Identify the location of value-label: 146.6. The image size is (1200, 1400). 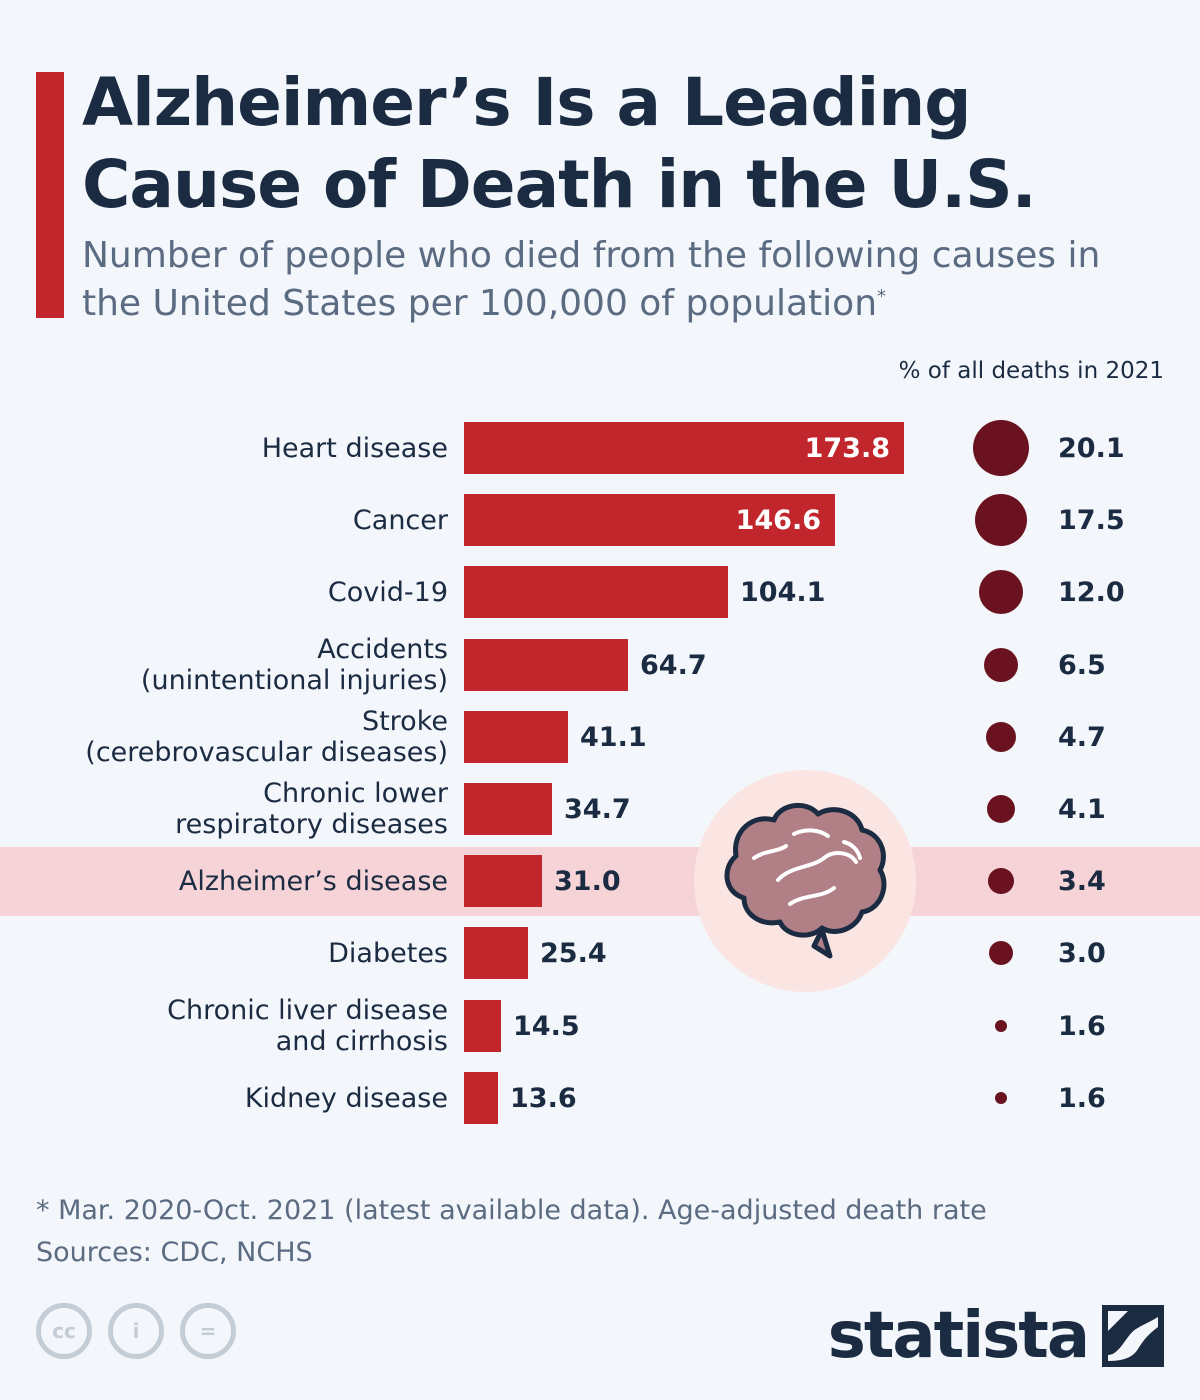
(778, 520).